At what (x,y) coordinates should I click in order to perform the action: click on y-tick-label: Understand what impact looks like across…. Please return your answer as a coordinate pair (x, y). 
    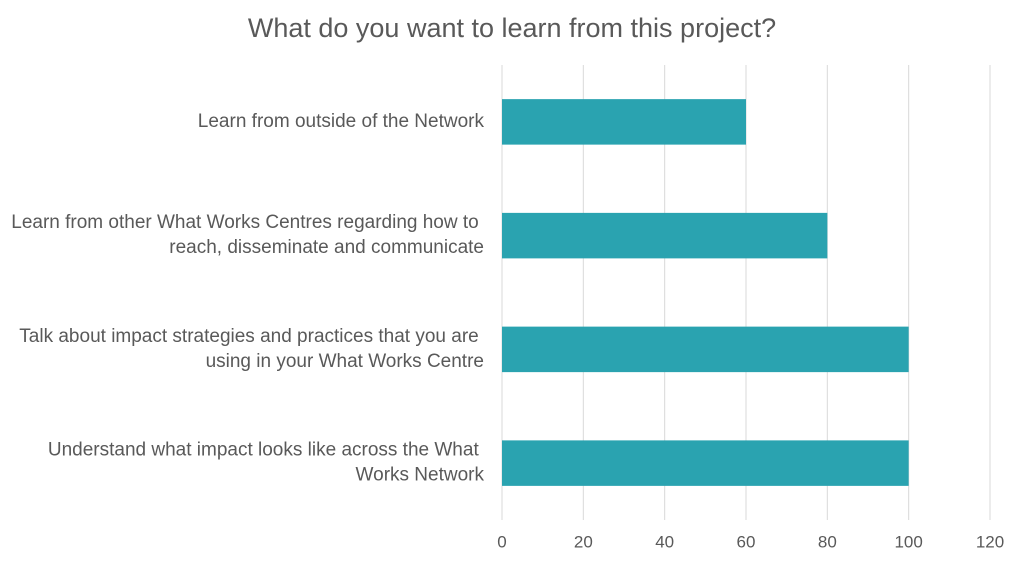
    Looking at the image, I should click on (266, 463).